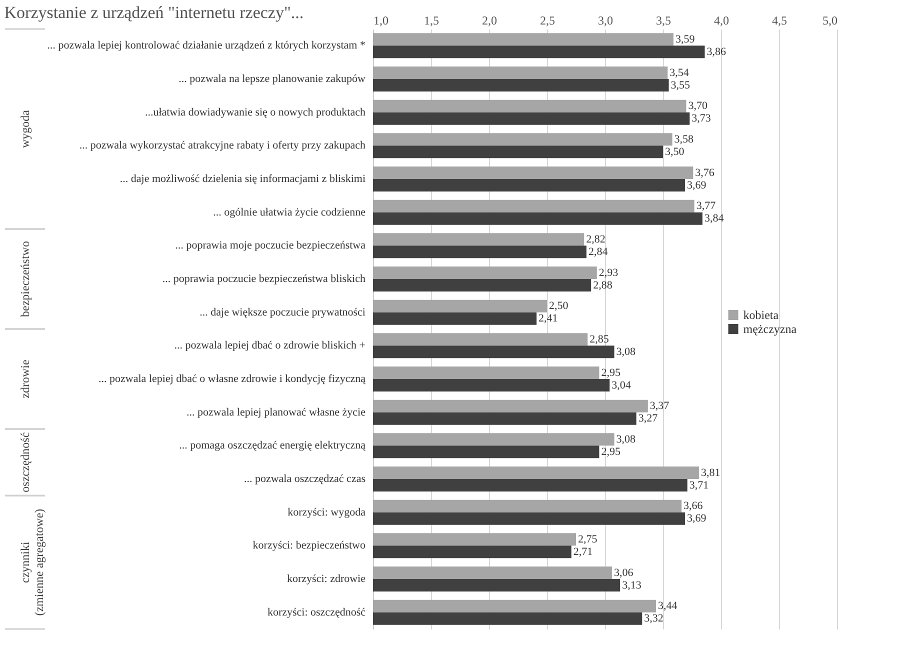  I want to click on data-label: 3,37, so click(660, 406).